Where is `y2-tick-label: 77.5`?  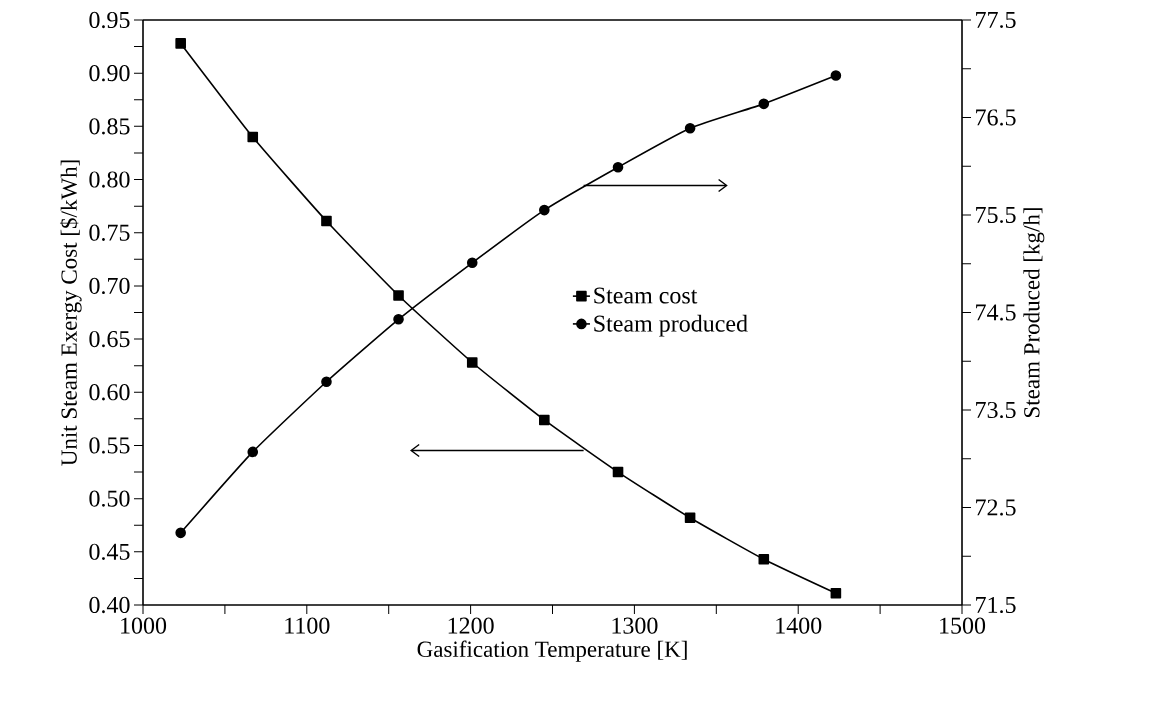
y2-tick-label: 77.5 is located at coordinates (996, 20).